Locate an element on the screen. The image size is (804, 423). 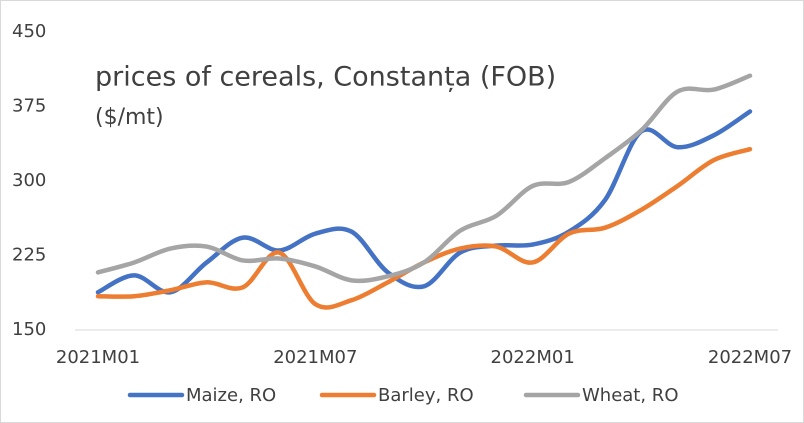
legend-label: Barley, RO is located at coordinates (426, 395).